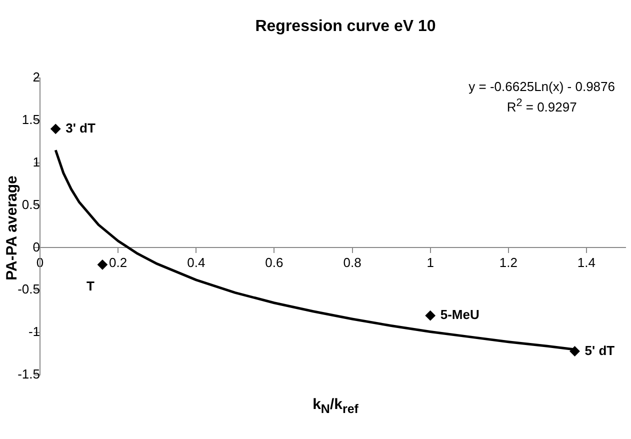  I want to click on x-tick-label: 1, so click(430, 262).